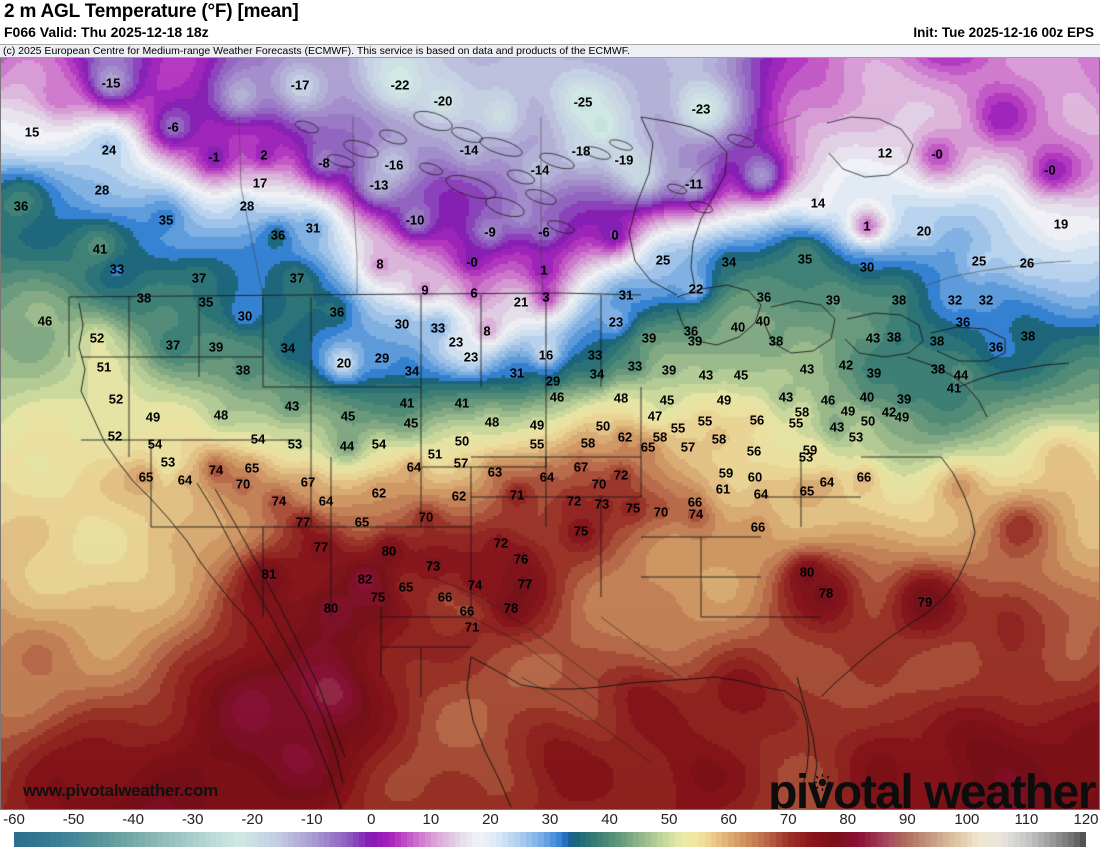  Describe the element at coordinates (979, 261) in the screenshot. I see `temperature-value-label: 25` at that location.